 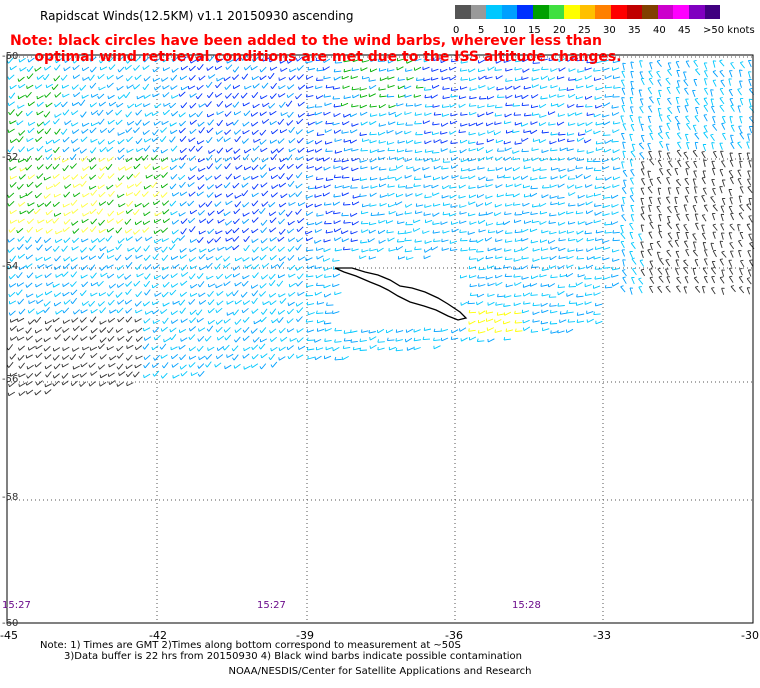 I want to click on lon-label: -45, so click(x=9, y=635).